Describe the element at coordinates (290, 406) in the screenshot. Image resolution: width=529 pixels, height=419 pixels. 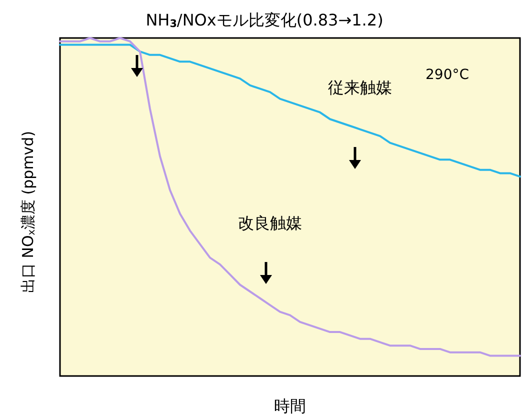
I see `x-axis-title: 時間` at that location.